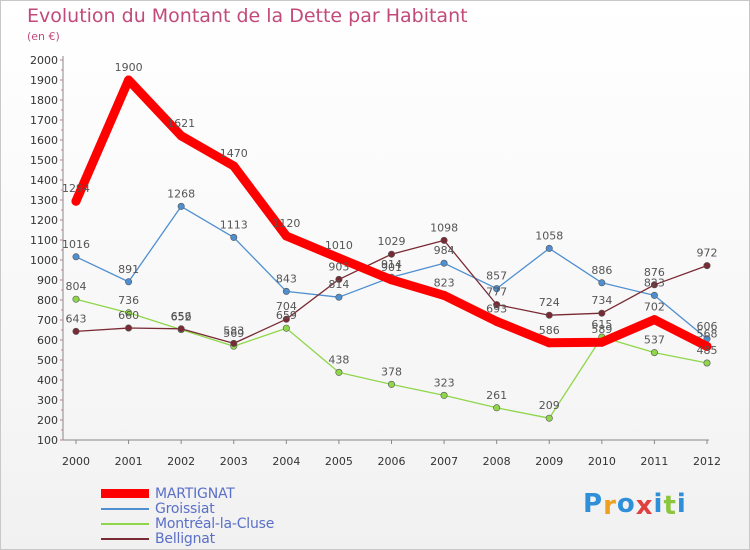  Describe the element at coordinates (496, 276) in the screenshot. I see `data-label: 857` at that location.